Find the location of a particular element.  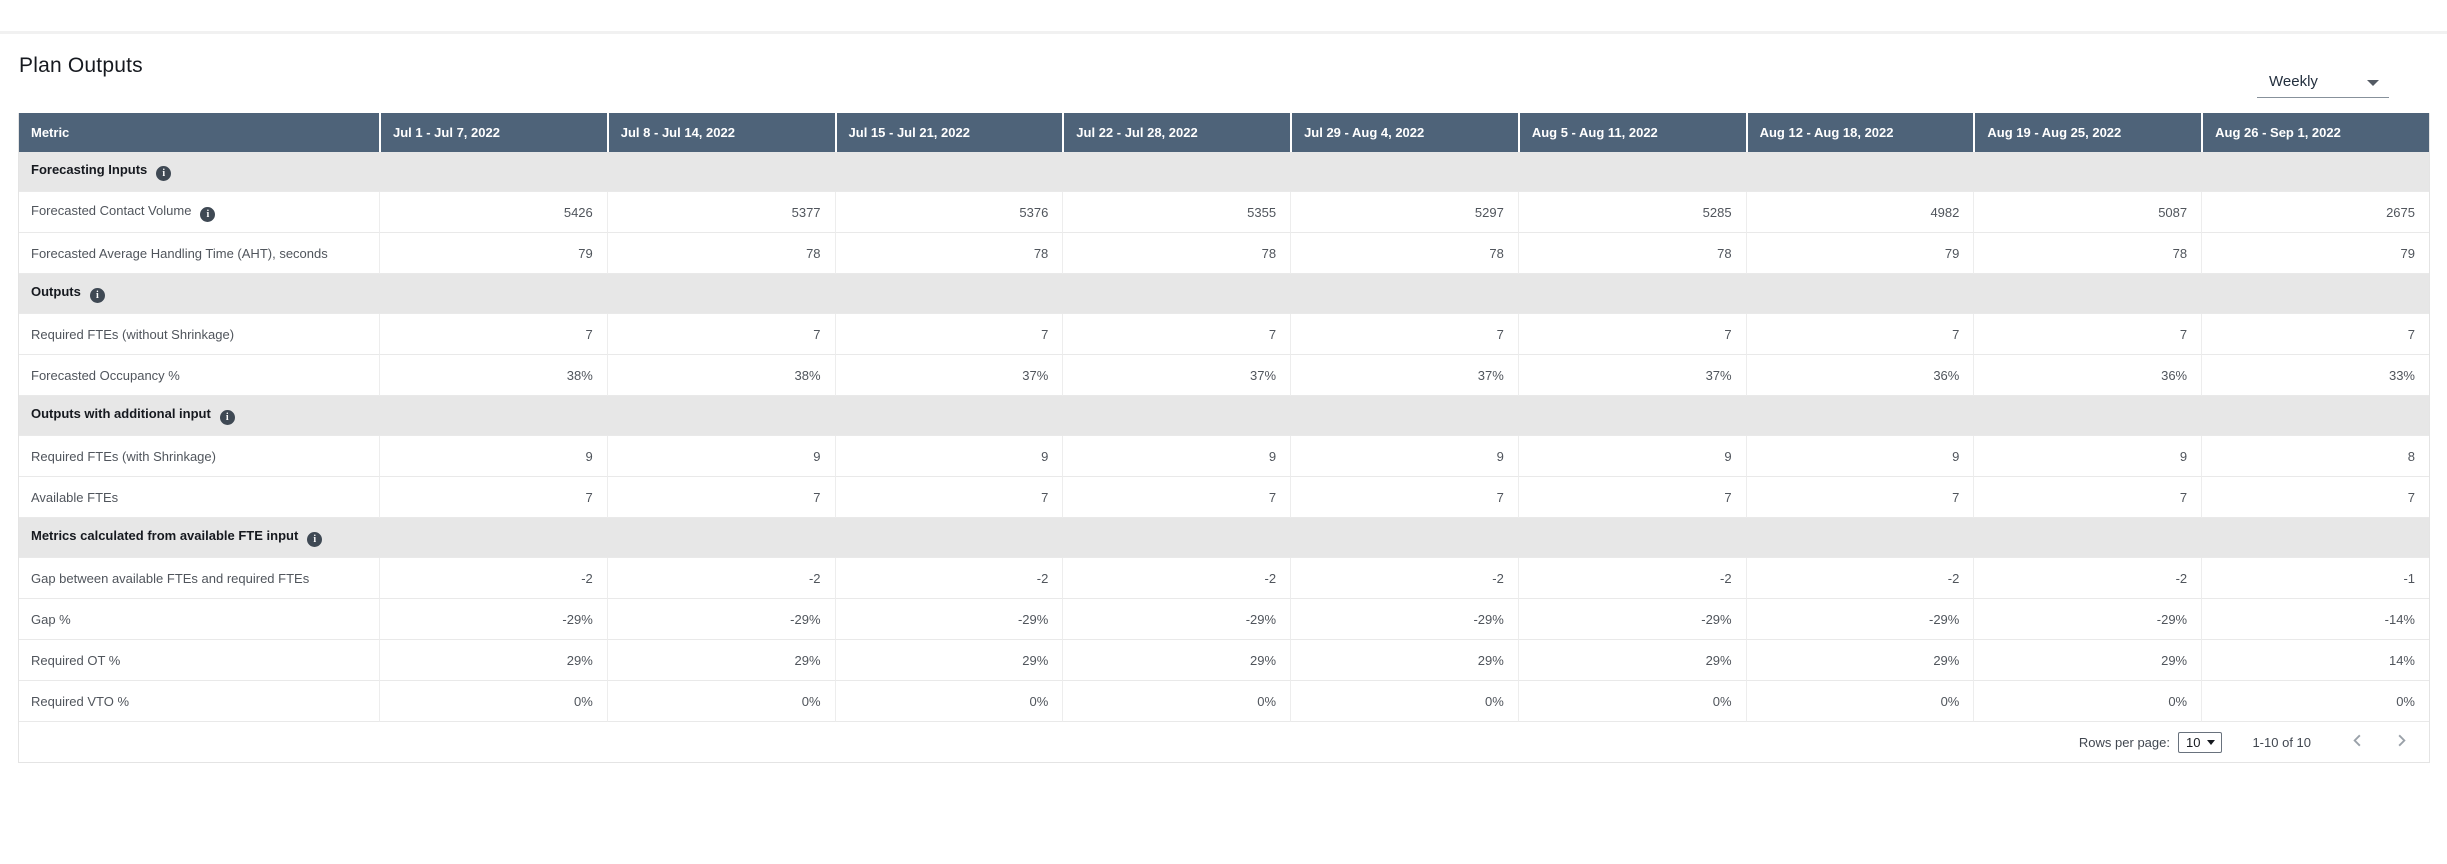

metric-cell: Forecasted Occupancy % is located at coordinates (199, 375).